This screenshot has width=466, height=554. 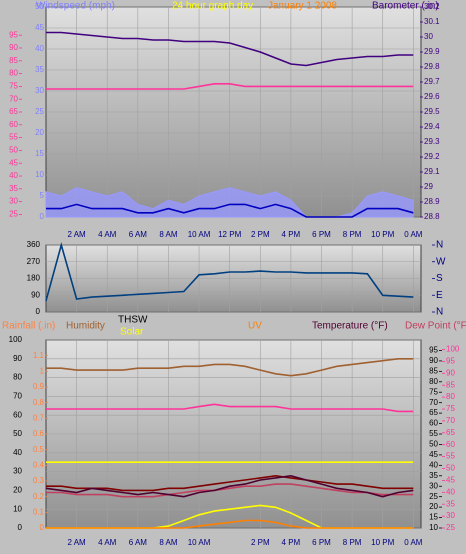 I want to click on y-tick-label: 360, so click(x=34, y=244).